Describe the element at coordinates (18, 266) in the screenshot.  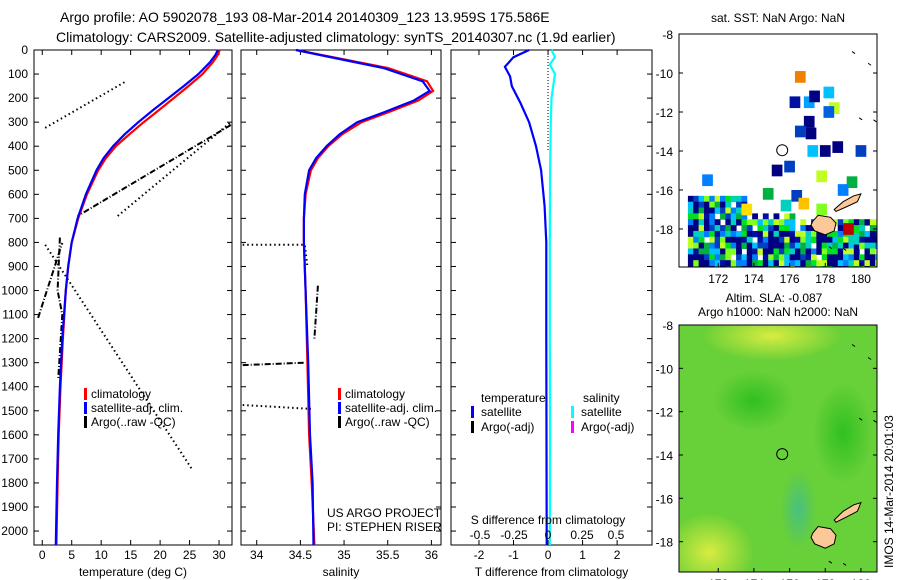
I see `depth-tick-label: 900` at that location.